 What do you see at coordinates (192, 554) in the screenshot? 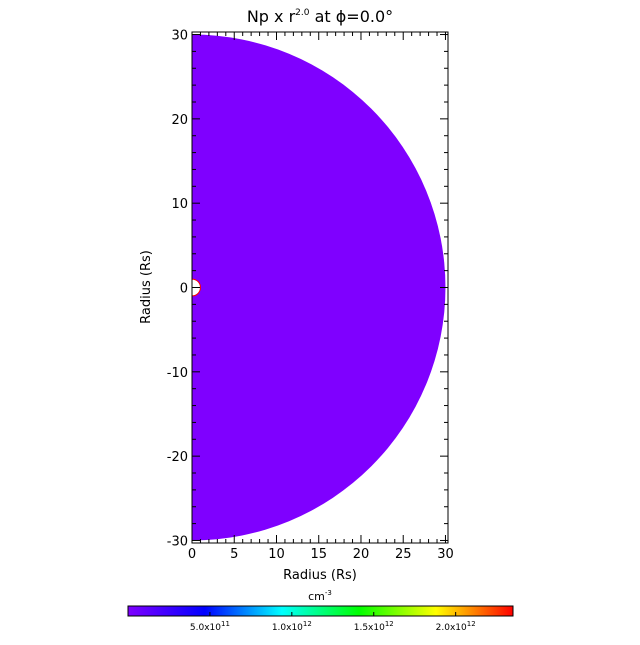
I see `x-tick-label: 0` at bounding box center [192, 554].